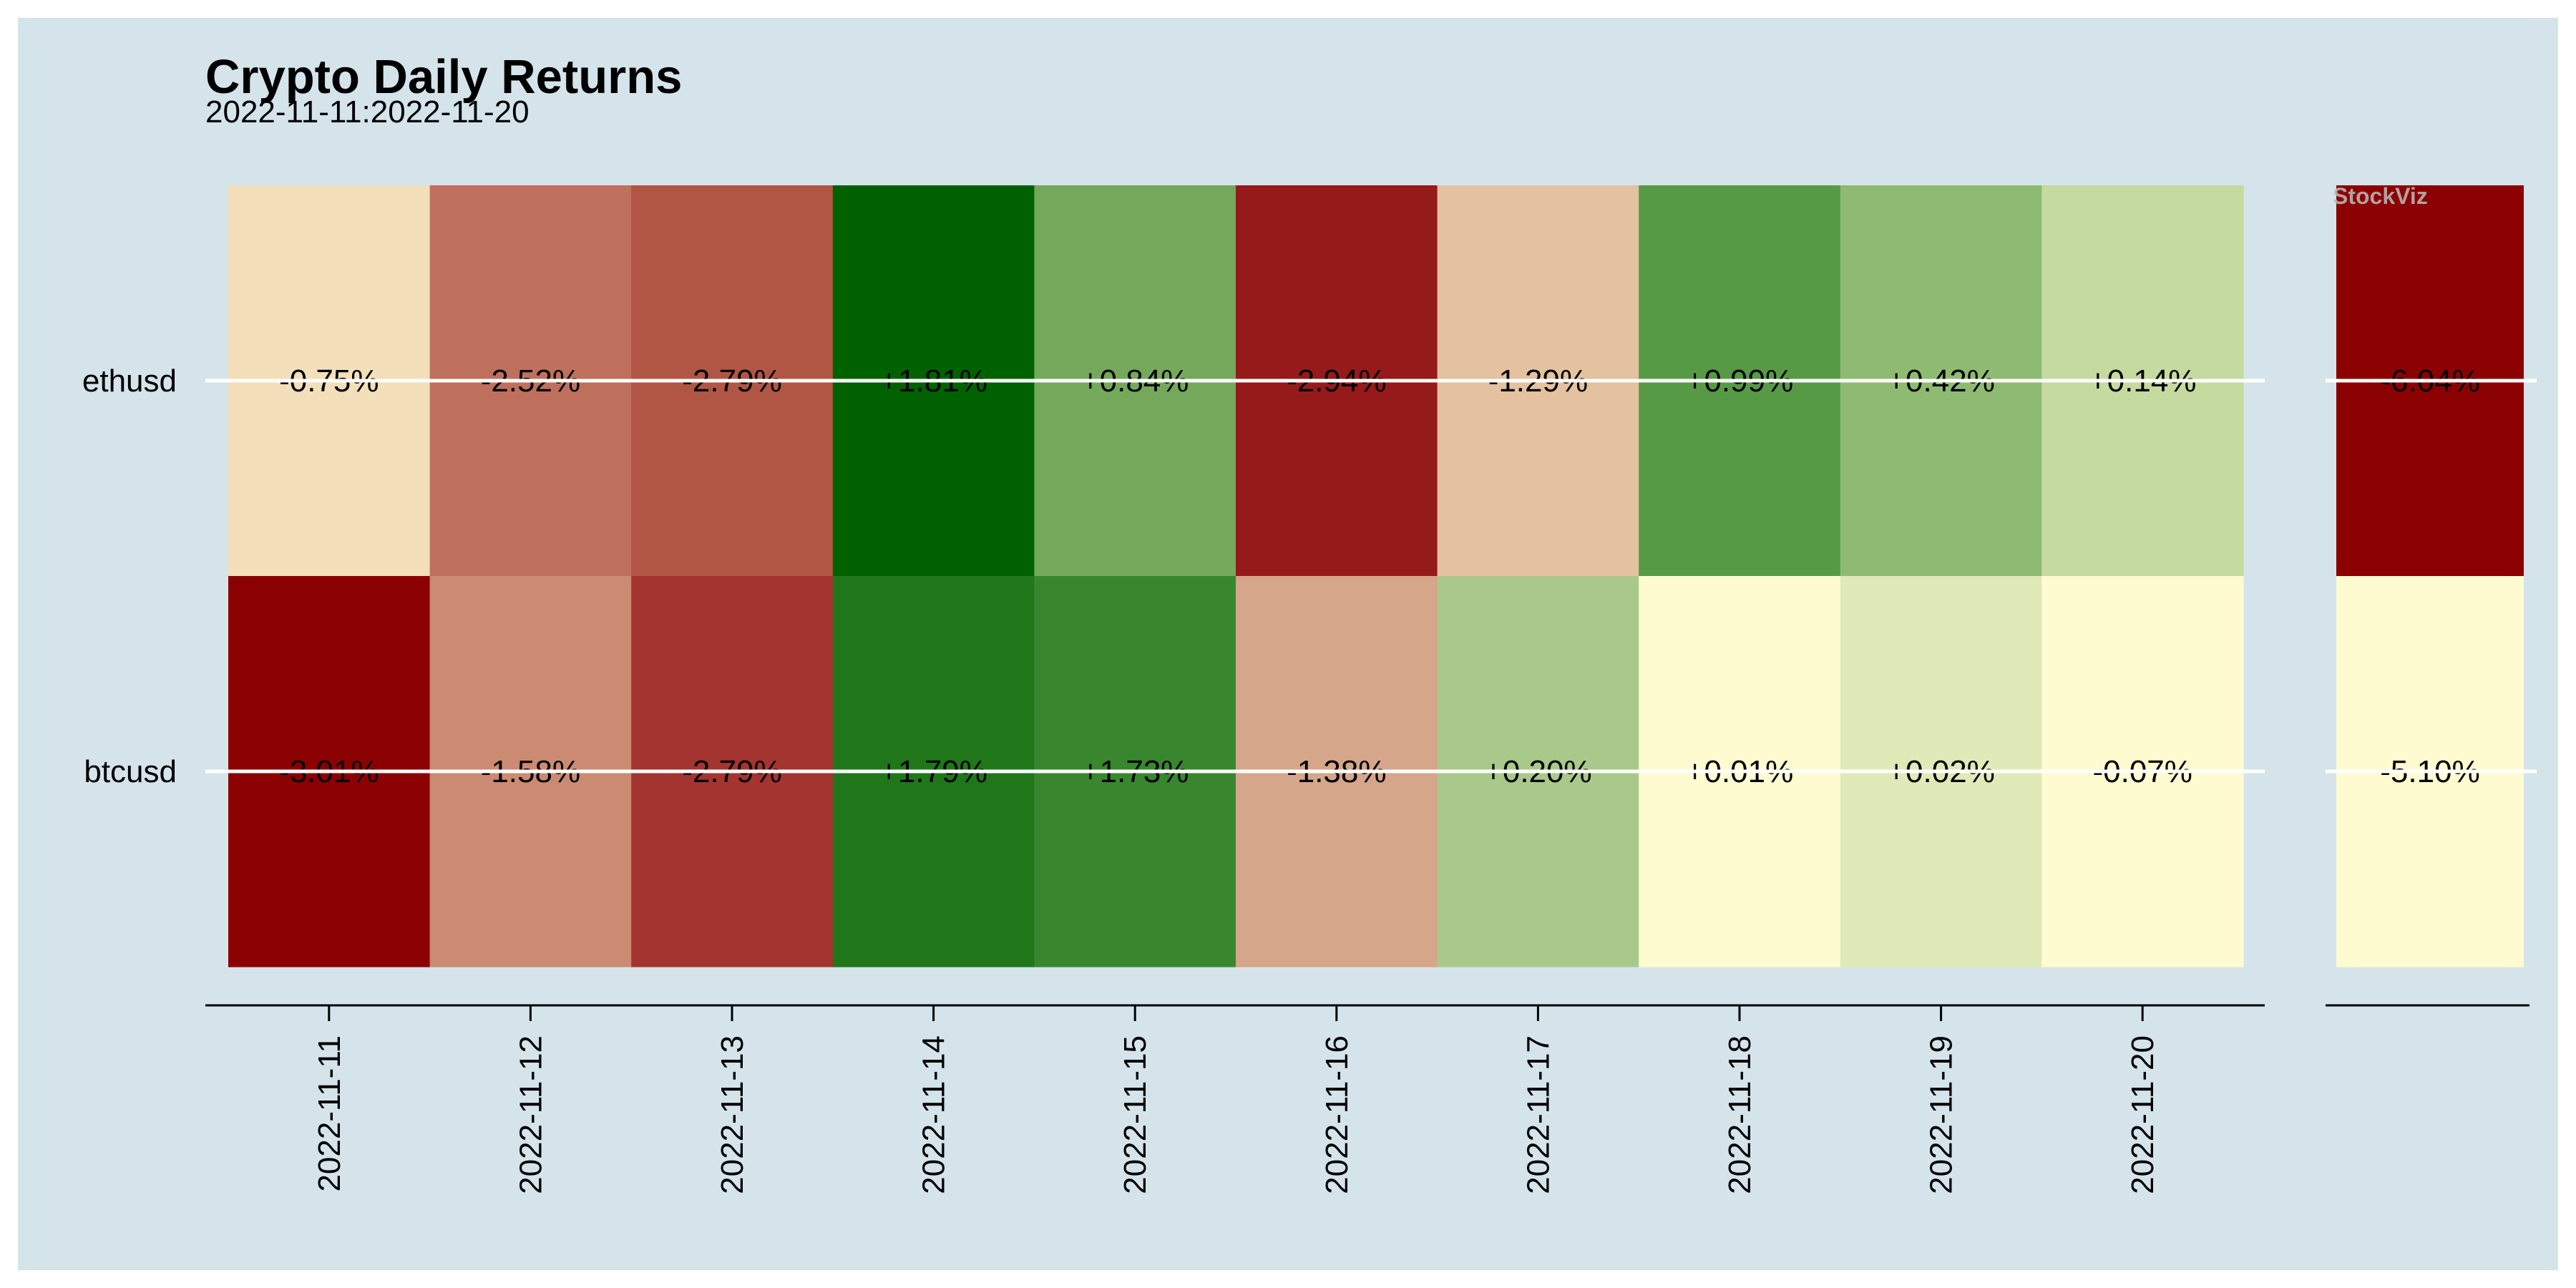 The width and height of the screenshot is (2576, 1288). I want to click on x-tick-label: 2022-11-18, so click(1739, 1114).